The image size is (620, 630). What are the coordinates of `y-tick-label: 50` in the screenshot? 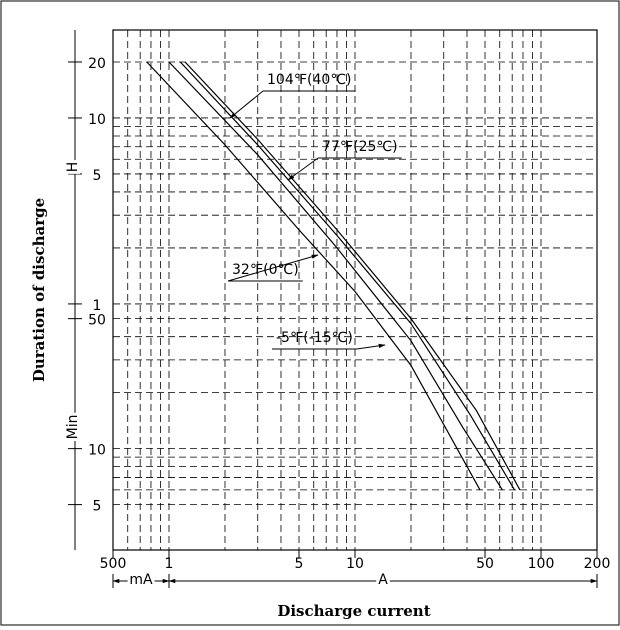 It's located at (97, 321).